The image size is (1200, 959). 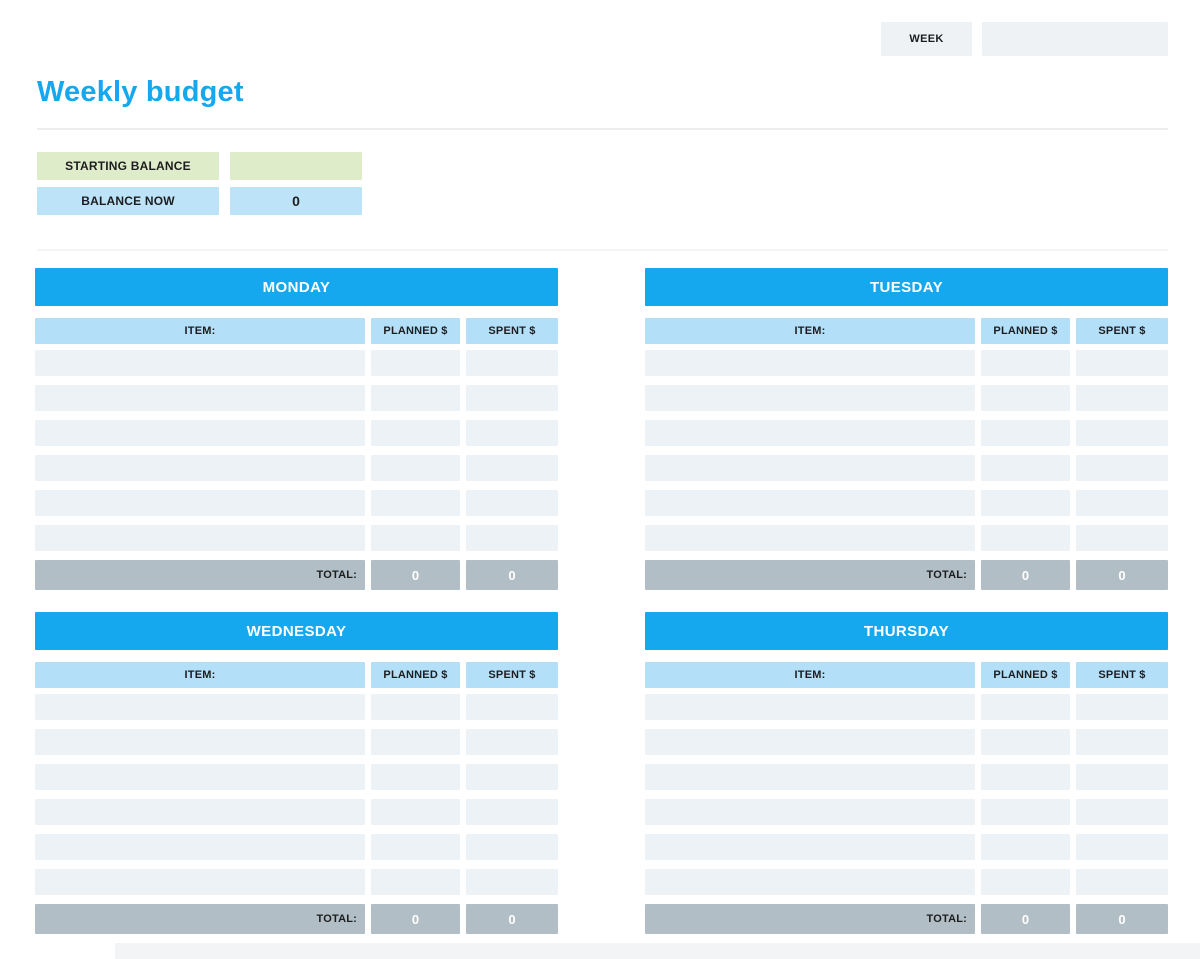 What do you see at coordinates (415, 331) in the screenshot?
I see `planned-column-header: PLANNED $` at bounding box center [415, 331].